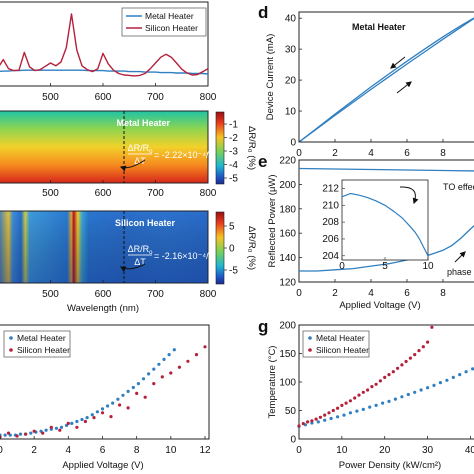 The width and height of the screenshot is (474, 474). What do you see at coordinates (293, 143) in the screenshot?
I see `panel-d-ytick-label: 0` at bounding box center [293, 143].